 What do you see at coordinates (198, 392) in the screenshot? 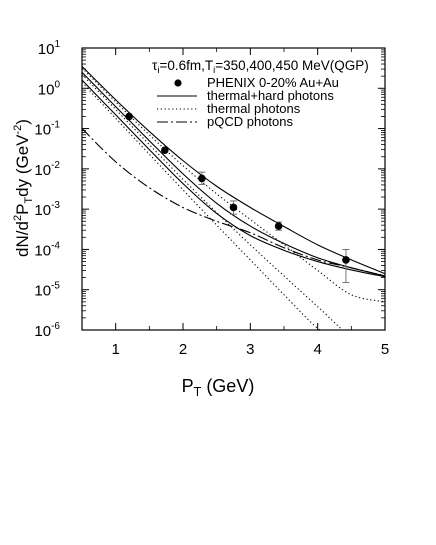
I see `x-axis-label-sub: T` at bounding box center [198, 392].